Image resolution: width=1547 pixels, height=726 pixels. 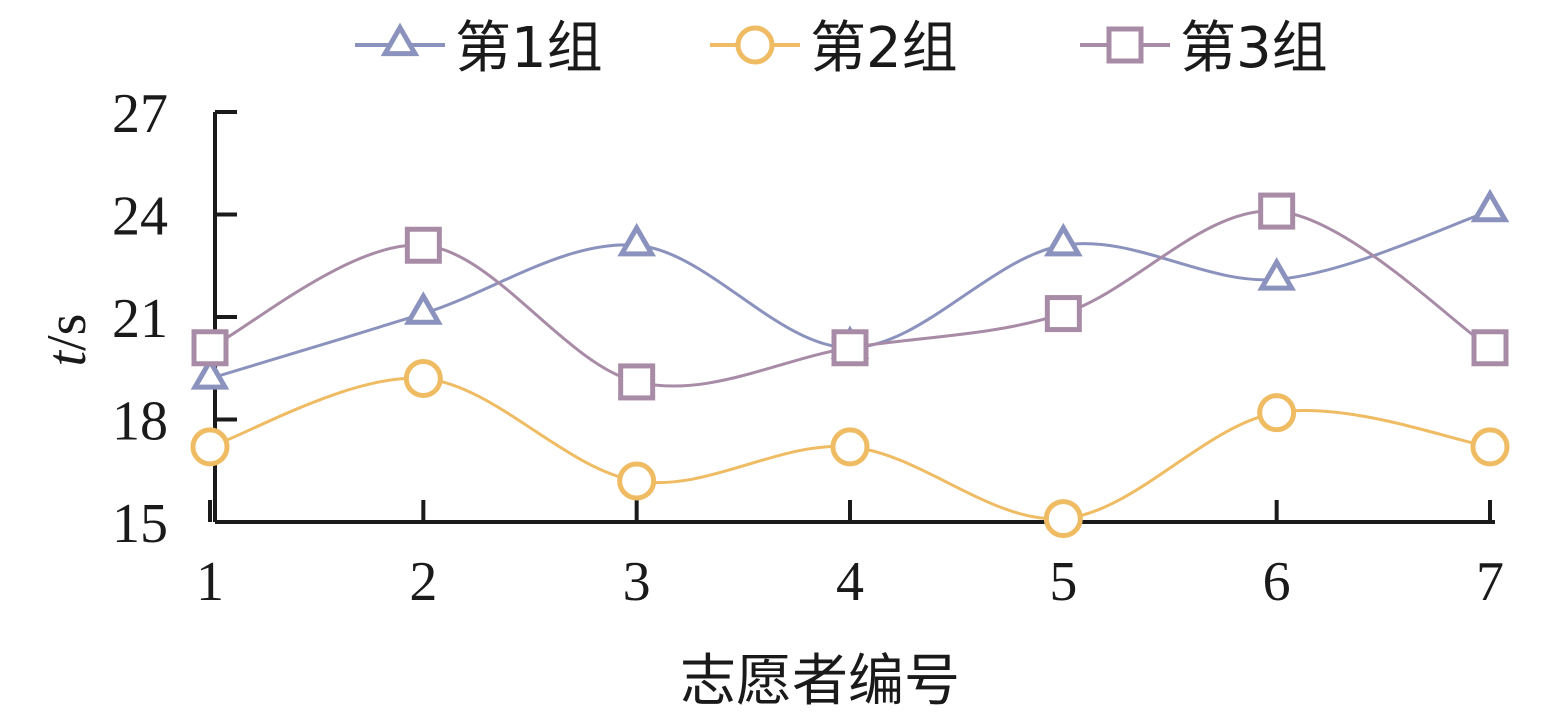 What do you see at coordinates (423, 582) in the screenshot?
I see `x-tick-label: 2` at bounding box center [423, 582].